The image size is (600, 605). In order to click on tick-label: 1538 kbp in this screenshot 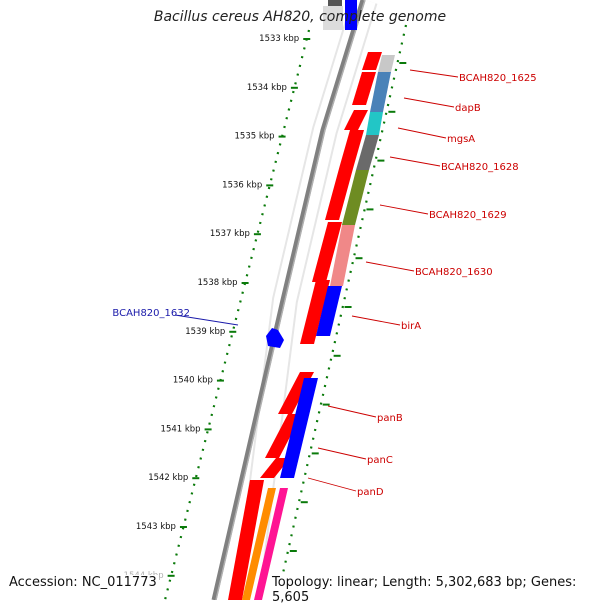, I will do `click(218, 283)`.